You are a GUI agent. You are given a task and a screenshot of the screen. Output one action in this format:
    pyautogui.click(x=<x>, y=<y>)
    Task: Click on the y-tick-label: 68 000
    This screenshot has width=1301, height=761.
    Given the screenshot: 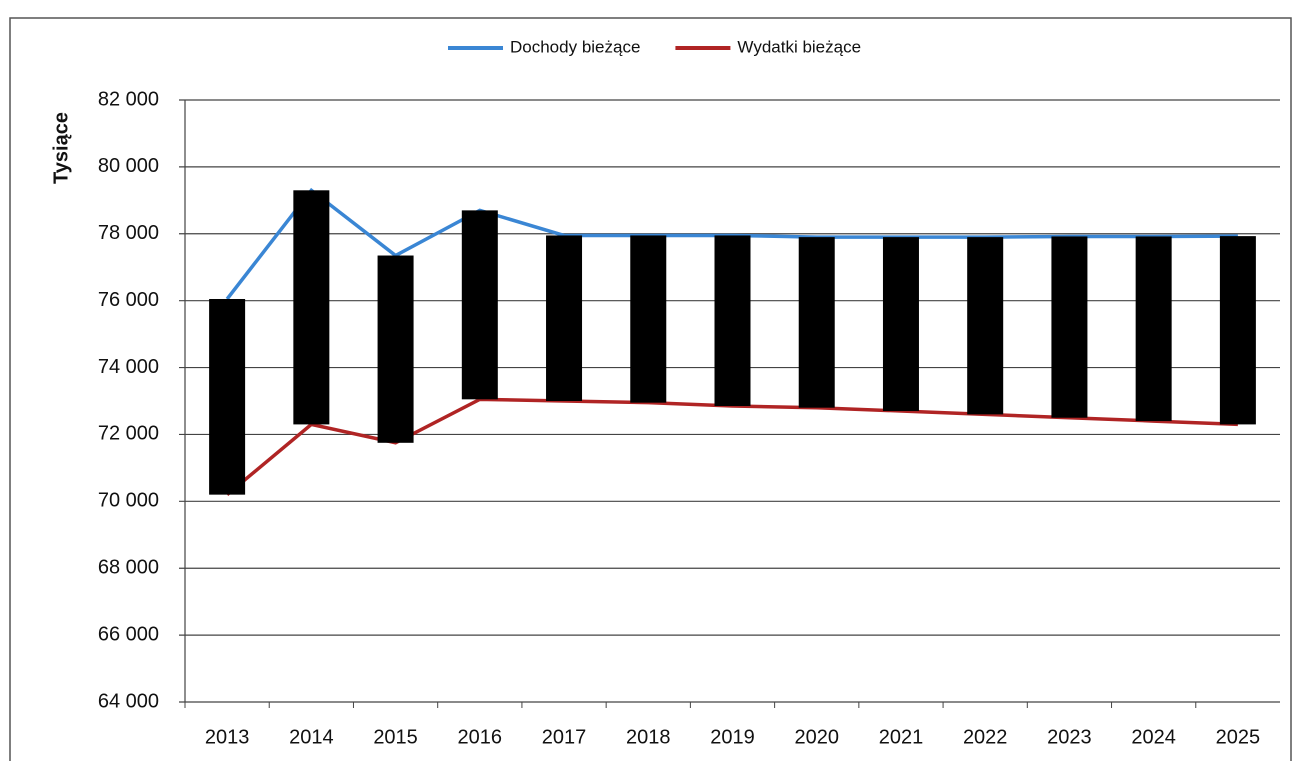 What is the action you would take?
    pyautogui.click(x=128, y=568)
    